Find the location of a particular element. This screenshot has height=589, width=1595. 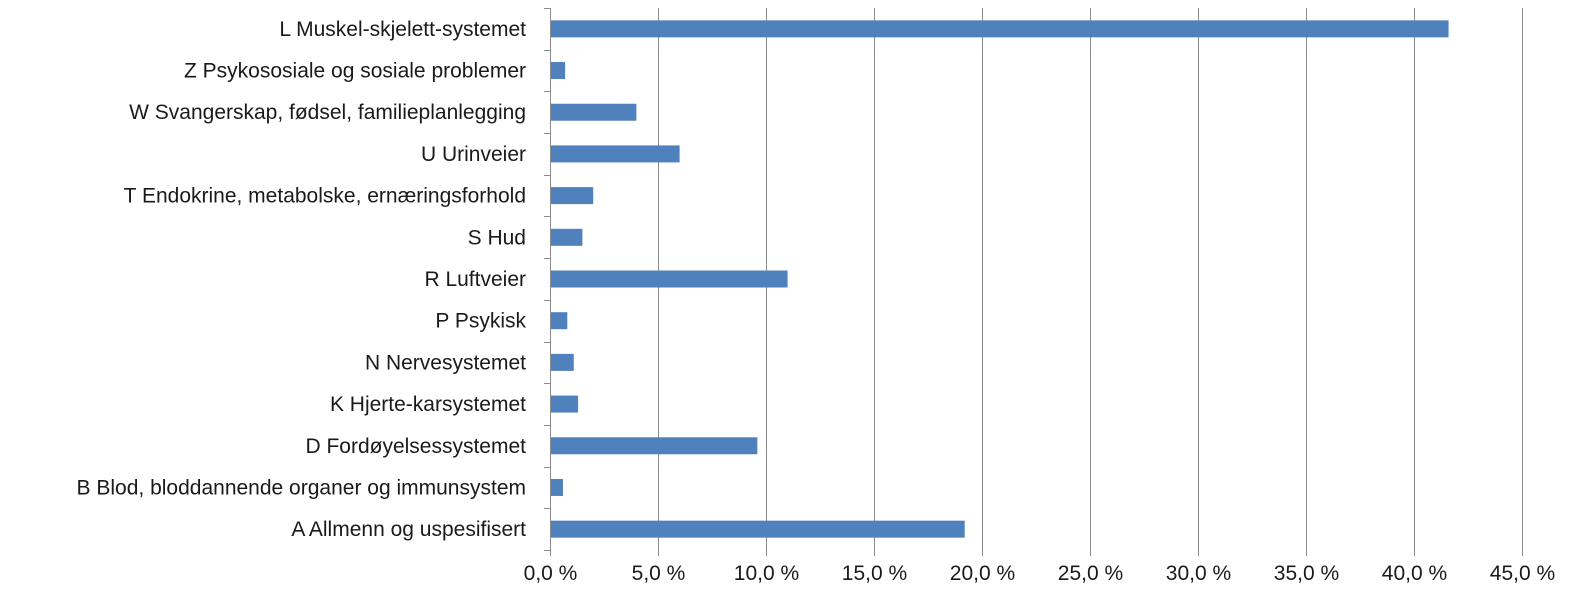

category-label: N Nervesystemet is located at coordinates (445, 362).